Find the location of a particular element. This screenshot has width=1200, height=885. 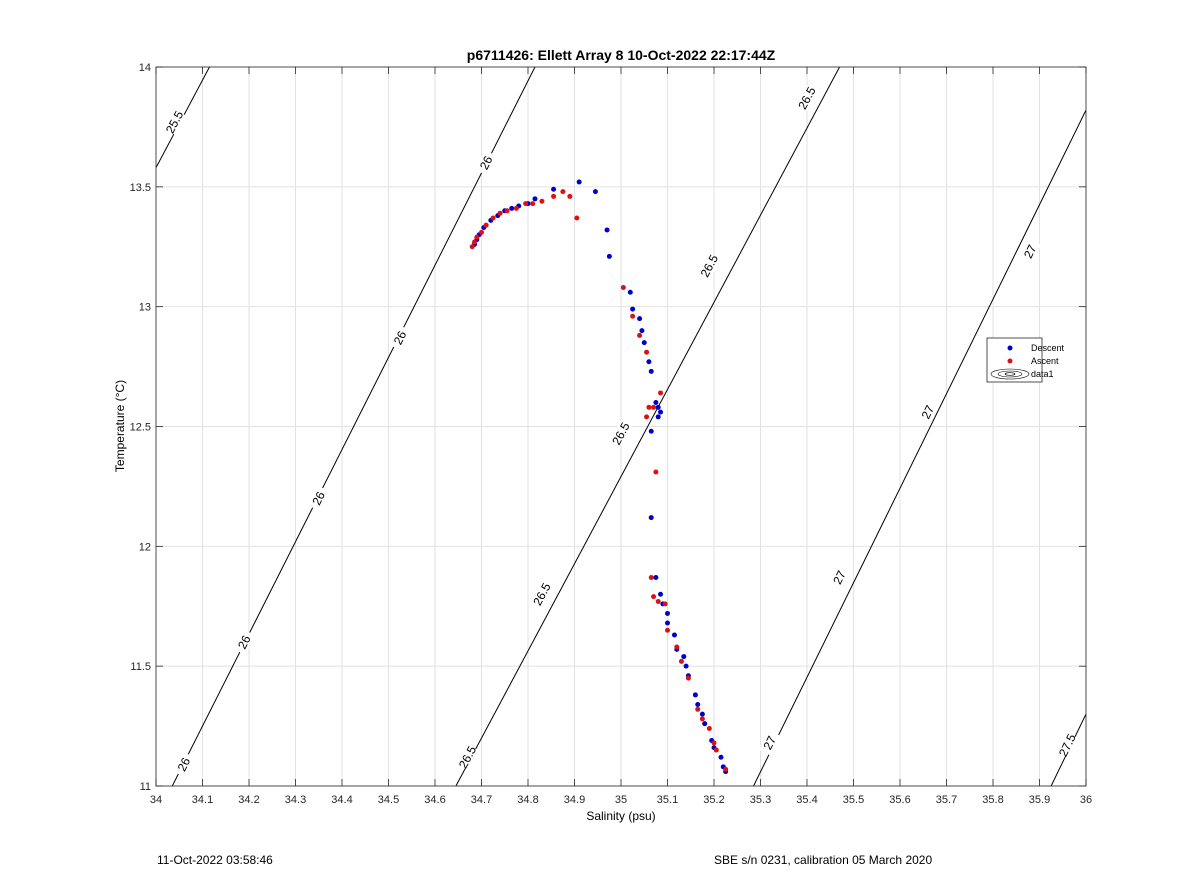

y-tick-label: 11 is located at coordinates (145, 787).